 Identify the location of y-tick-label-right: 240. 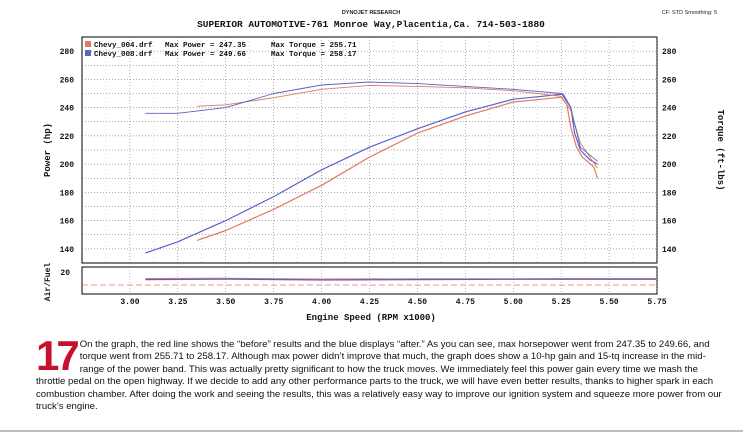
(669, 109).